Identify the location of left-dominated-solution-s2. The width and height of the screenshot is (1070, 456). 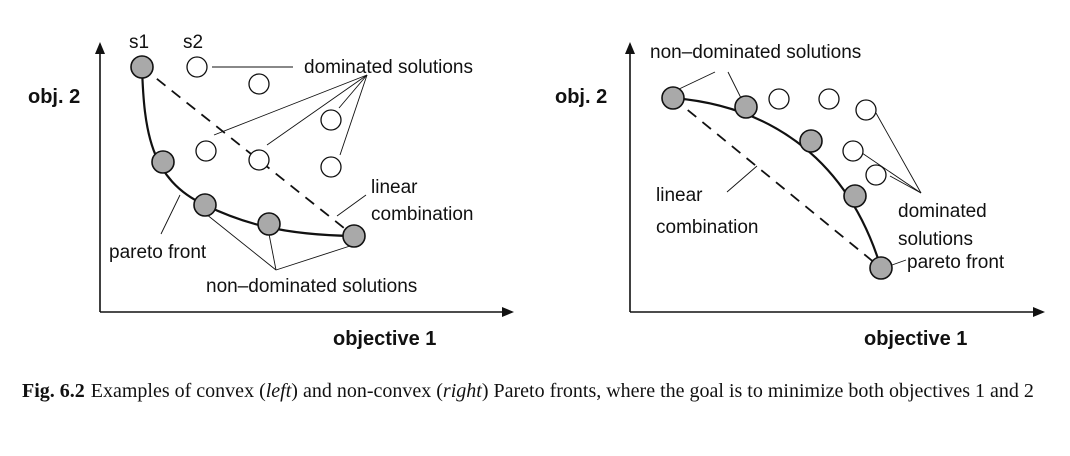
(197, 67).